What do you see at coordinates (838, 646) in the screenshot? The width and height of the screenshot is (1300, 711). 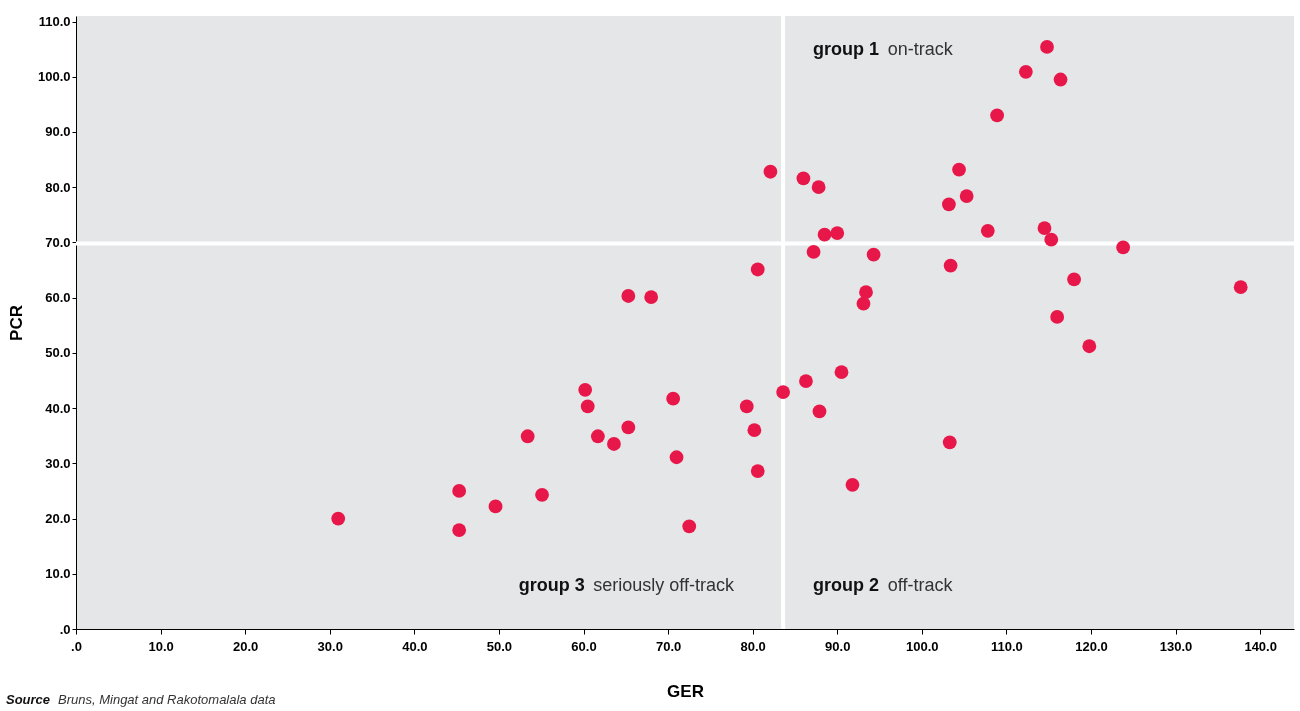 I see `x-tick-label: 90.0` at bounding box center [838, 646].